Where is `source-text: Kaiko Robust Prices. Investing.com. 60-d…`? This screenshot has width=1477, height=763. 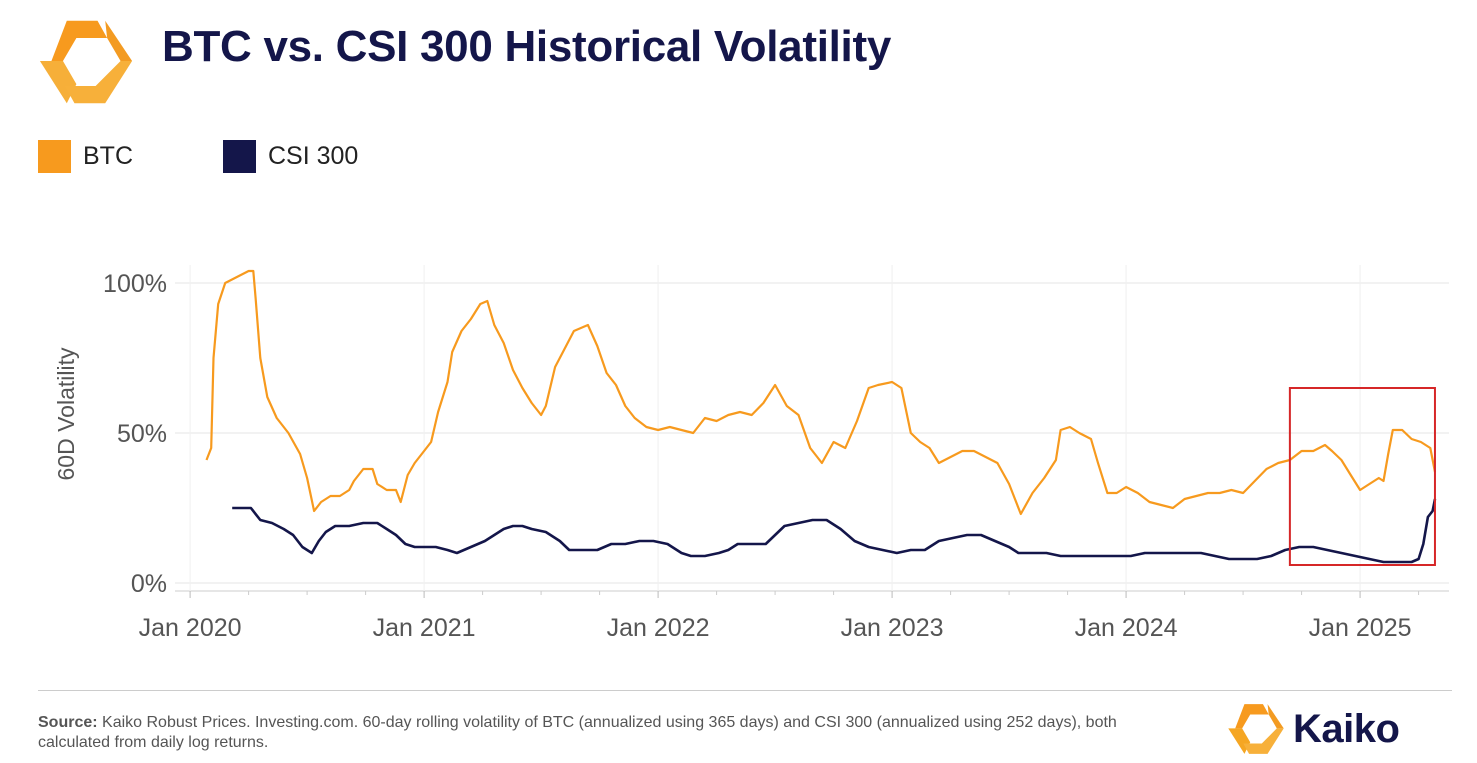 source-text: Kaiko Robust Prices. Investing.com. 60-d… is located at coordinates (577, 732).